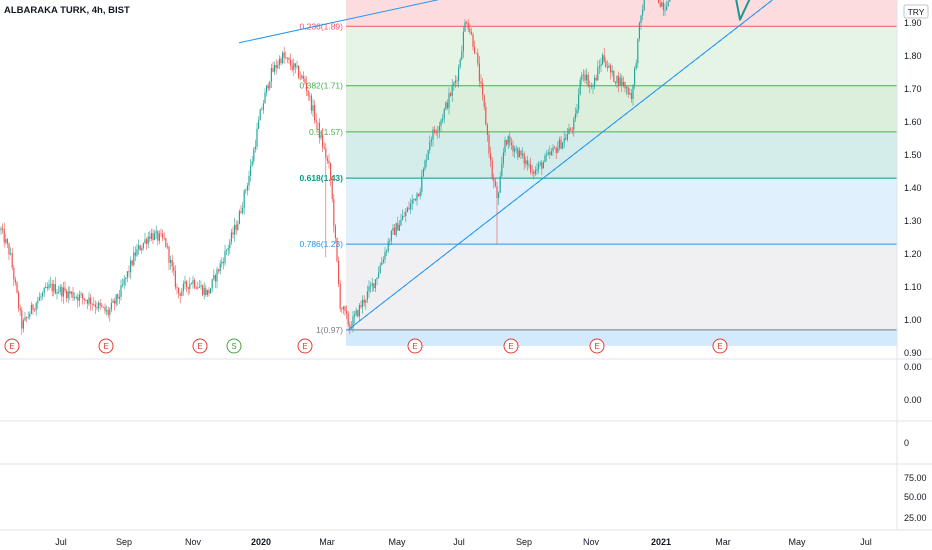  I want to click on price-tick-label: 1.80, so click(913, 56).